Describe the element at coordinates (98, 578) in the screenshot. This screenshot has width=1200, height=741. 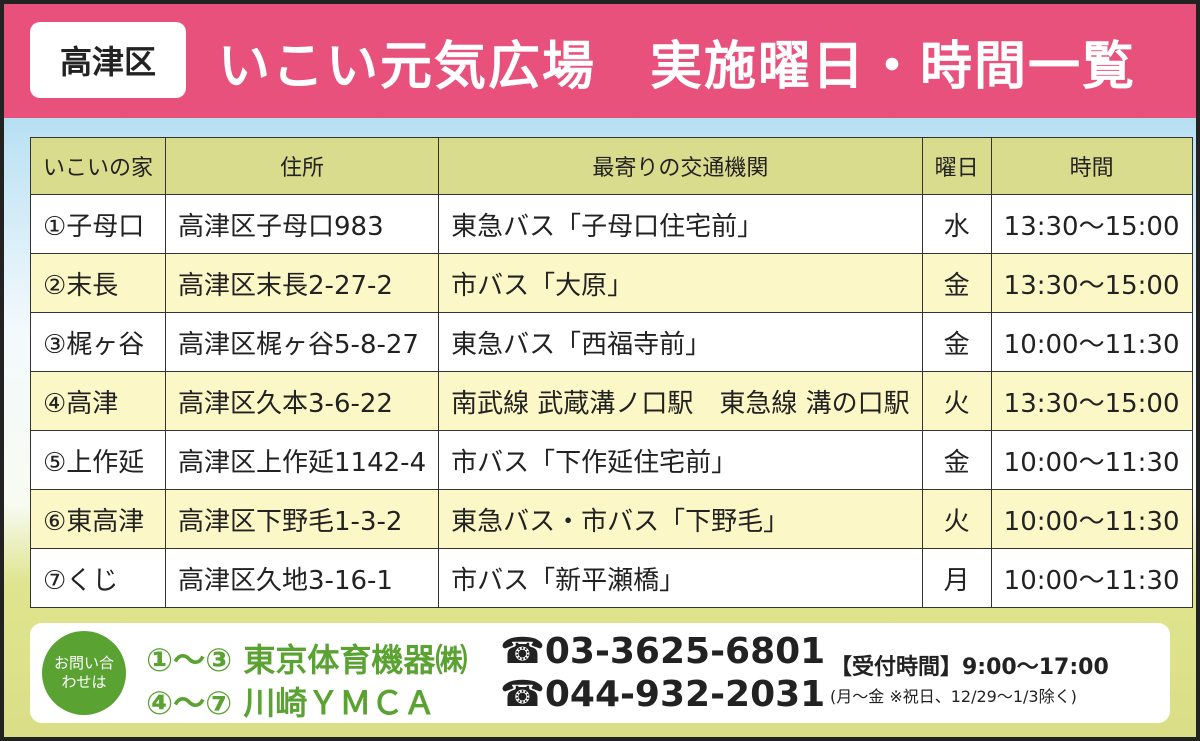
I see `facility-name-cell: ⑦くじ` at that location.